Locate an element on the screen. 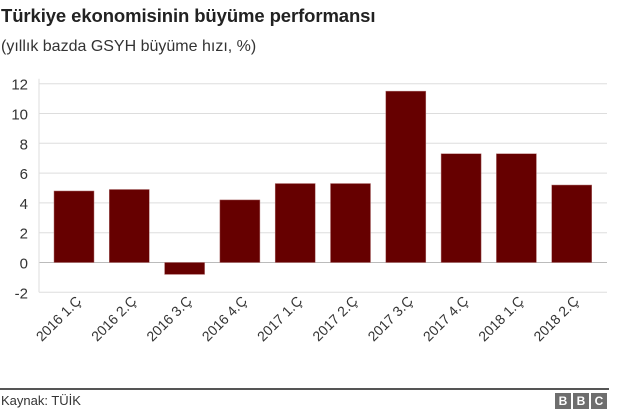 The width and height of the screenshot is (640, 413). x-tick-label: 2016 1.Ç is located at coordinates (58, 318).